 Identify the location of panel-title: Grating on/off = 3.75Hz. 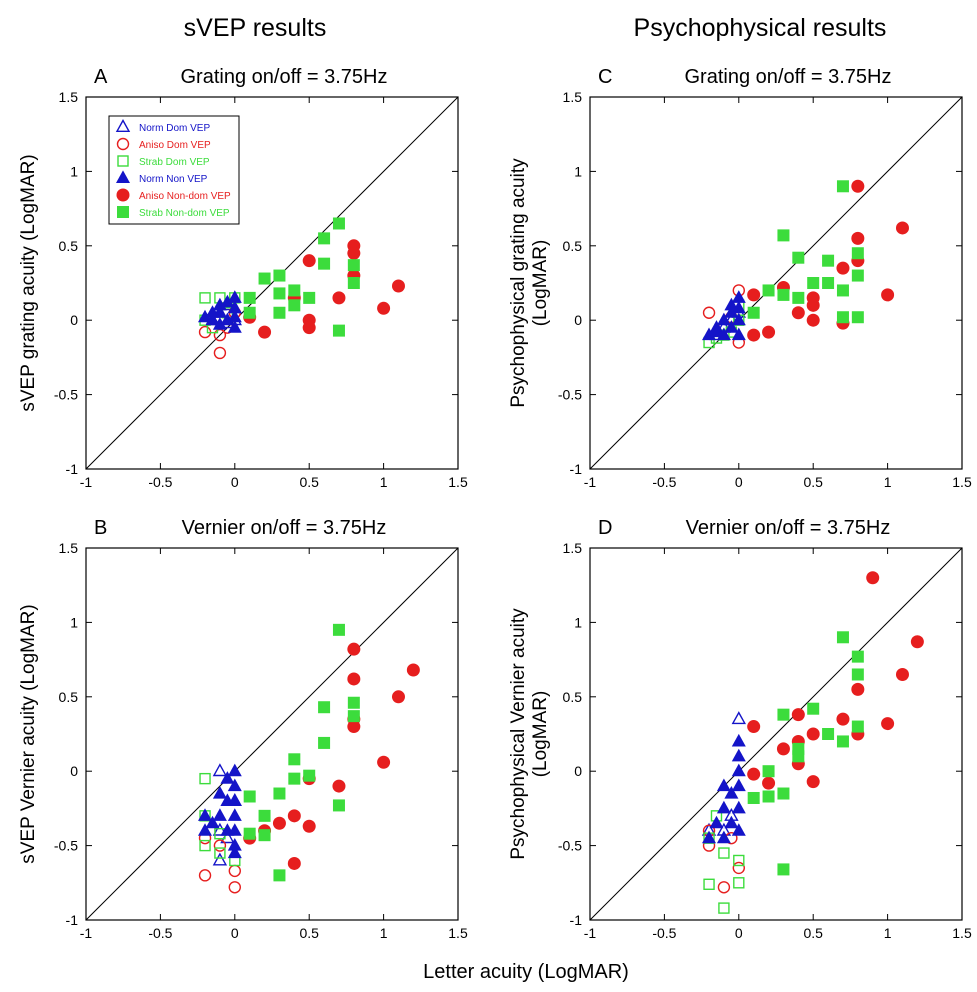
(788, 77).